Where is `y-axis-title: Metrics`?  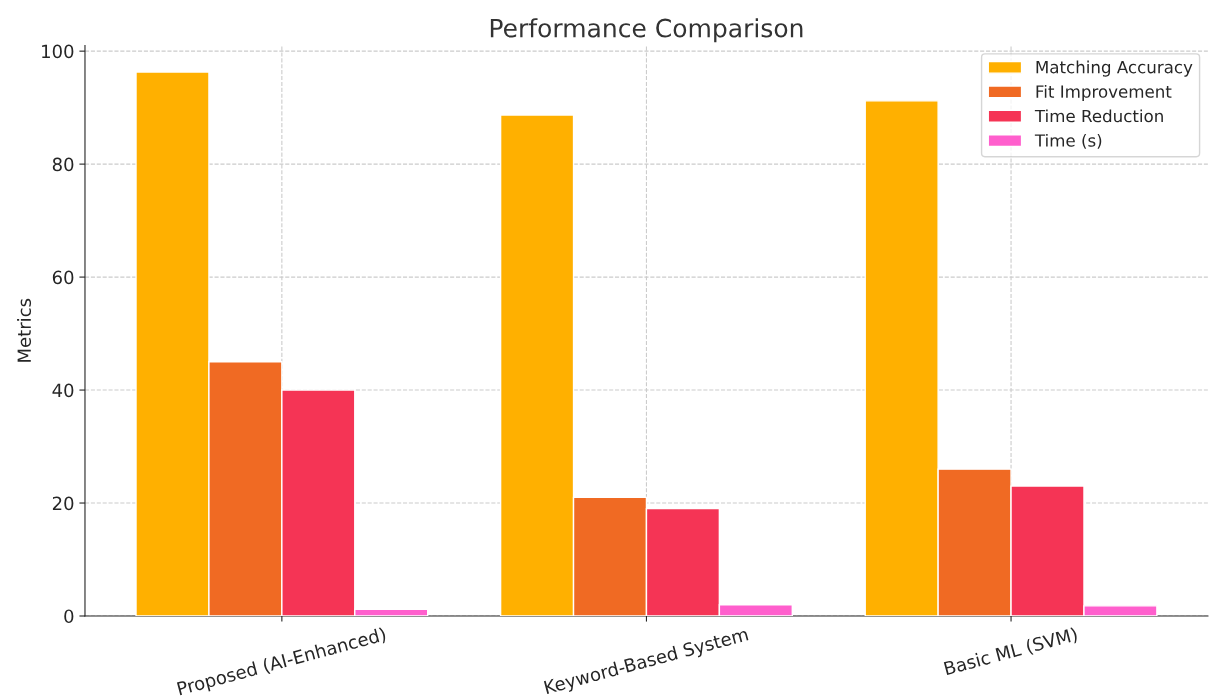 y-axis-title: Metrics is located at coordinates (24, 330).